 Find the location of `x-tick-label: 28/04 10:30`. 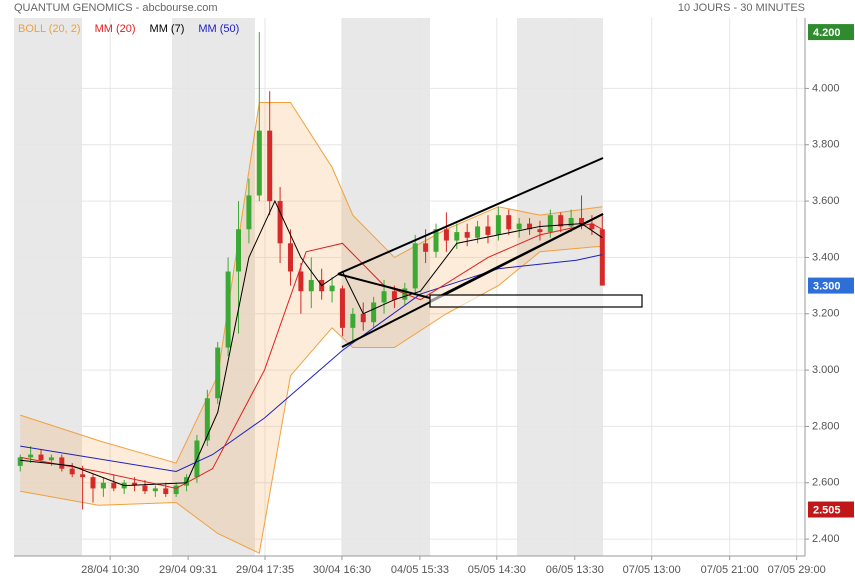

x-tick-label: 28/04 10:30 is located at coordinates (110, 570).